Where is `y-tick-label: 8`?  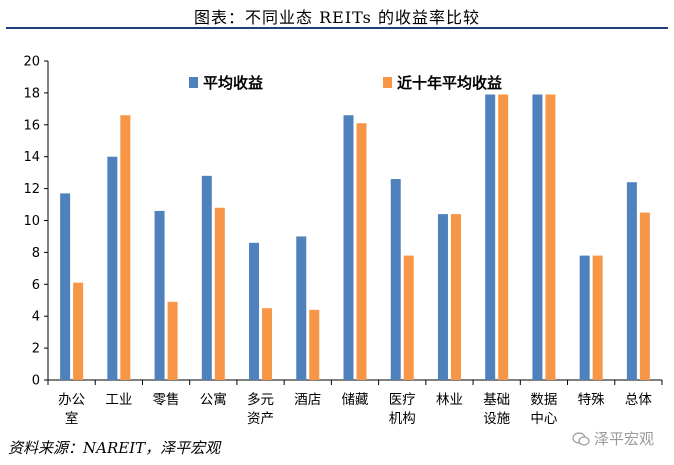
y-tick-label: 8 is located at coordinates (36, 253).